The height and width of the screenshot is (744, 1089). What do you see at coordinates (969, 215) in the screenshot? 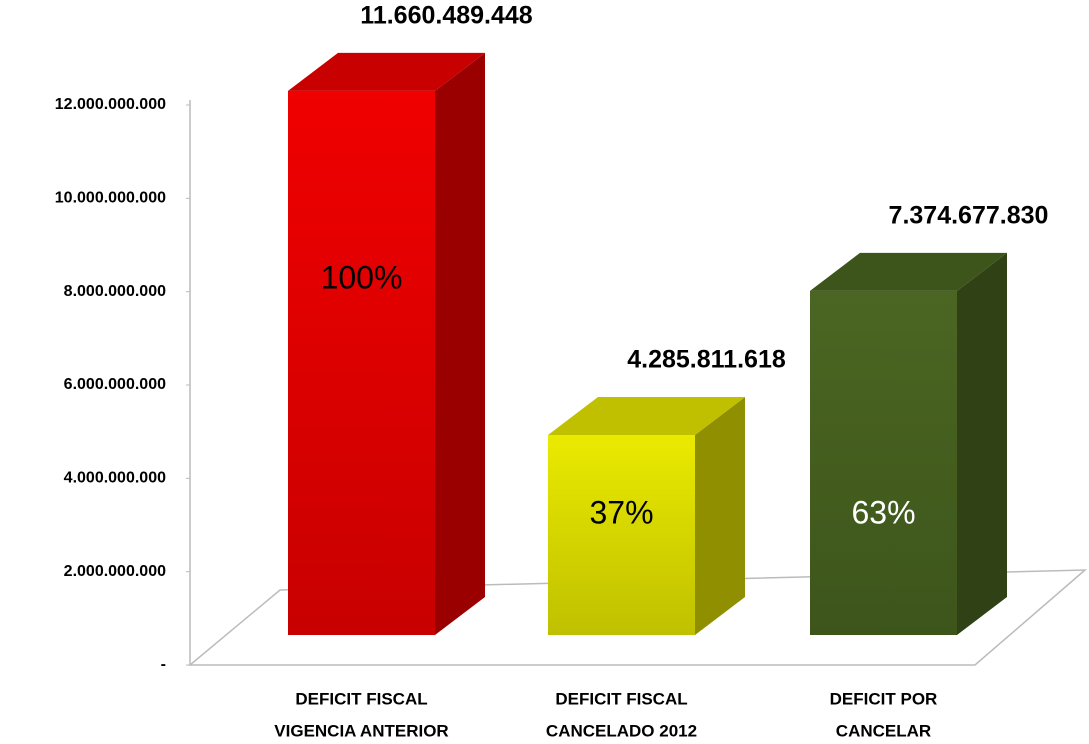
I see `value-label: 7.374.677.830` at bounding box center [969, 215].